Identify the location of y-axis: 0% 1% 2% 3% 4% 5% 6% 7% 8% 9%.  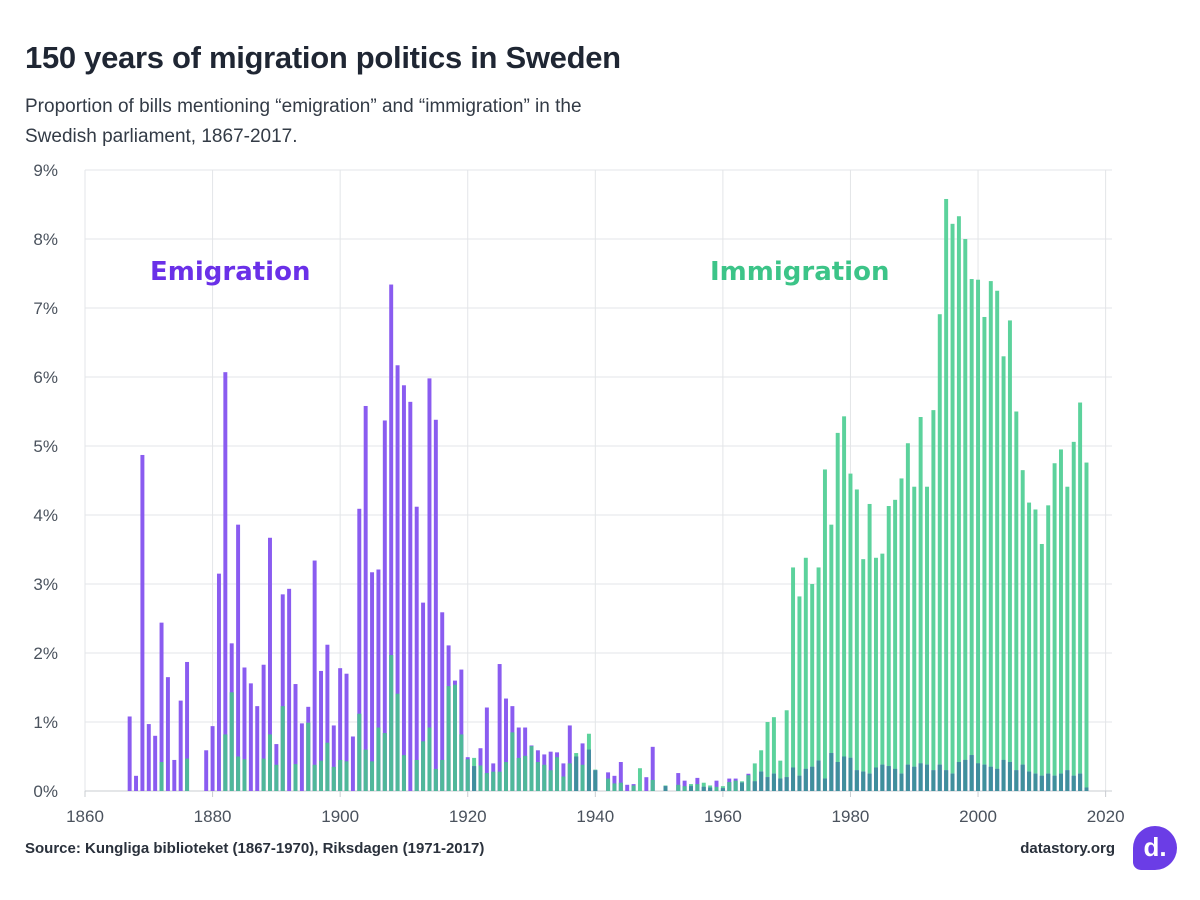
(45, 481).